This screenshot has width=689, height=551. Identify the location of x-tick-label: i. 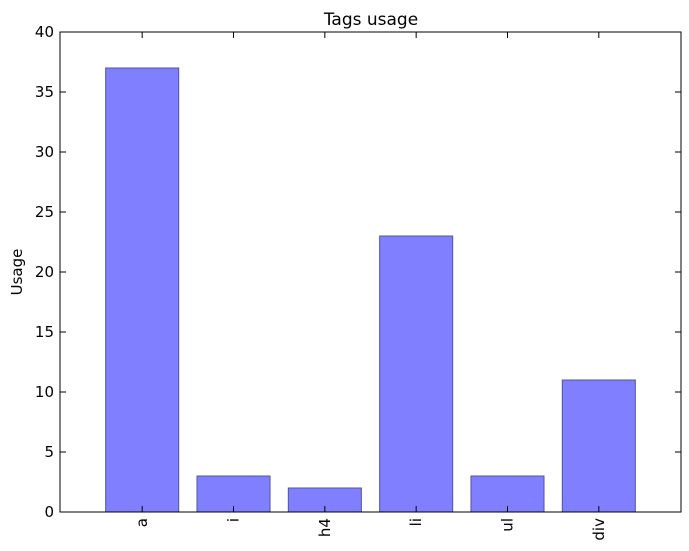
(234, 520).